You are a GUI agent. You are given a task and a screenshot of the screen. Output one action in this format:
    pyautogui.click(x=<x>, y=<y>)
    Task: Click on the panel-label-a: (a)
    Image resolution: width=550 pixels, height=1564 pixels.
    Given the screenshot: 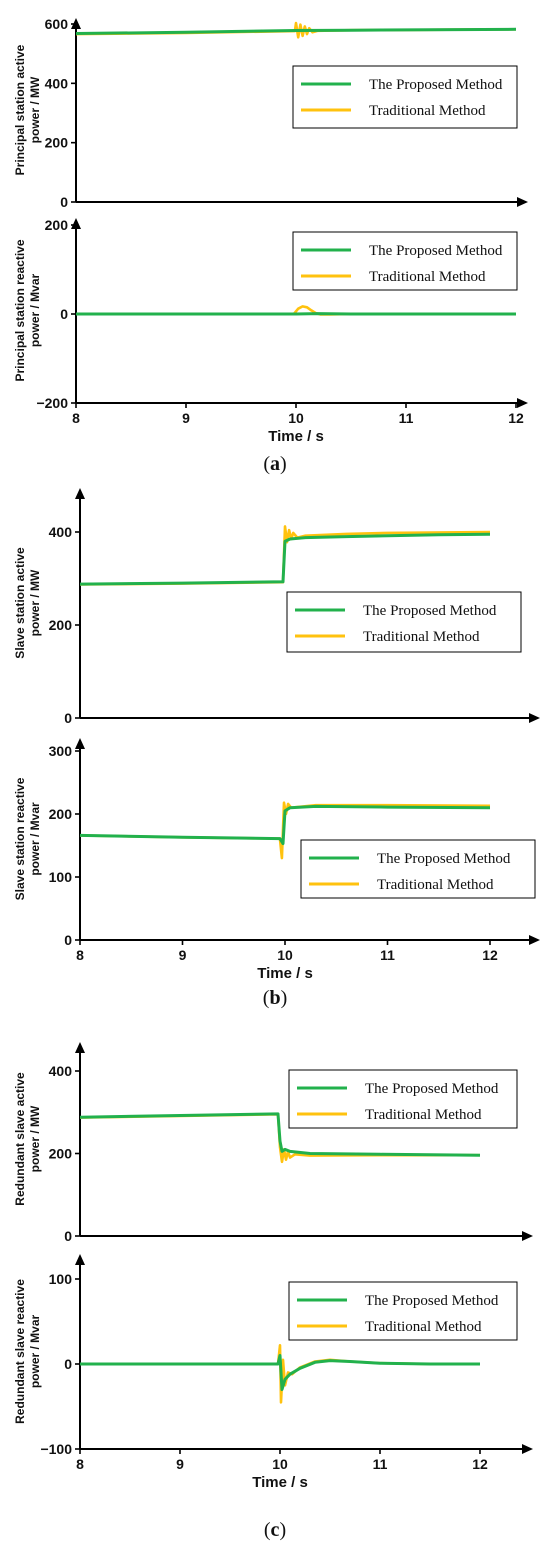 What is the action you would take?
    pyautogui.click(x=274, y=464)
    